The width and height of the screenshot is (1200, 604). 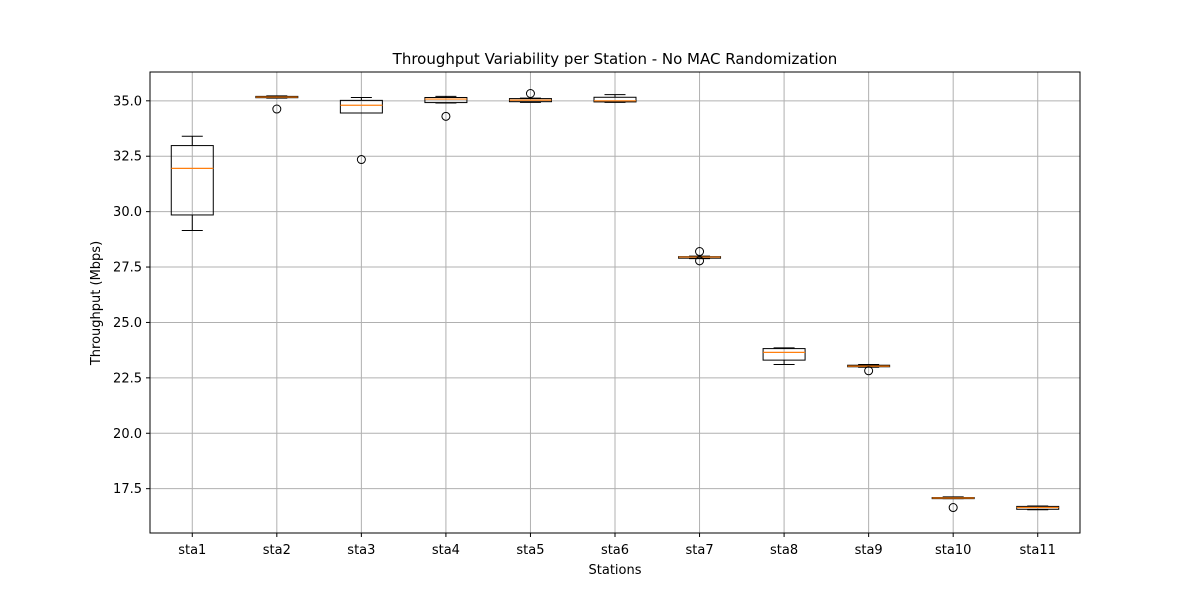 I want to click on x-axis-label: Stations, so click(x=615, y=570).